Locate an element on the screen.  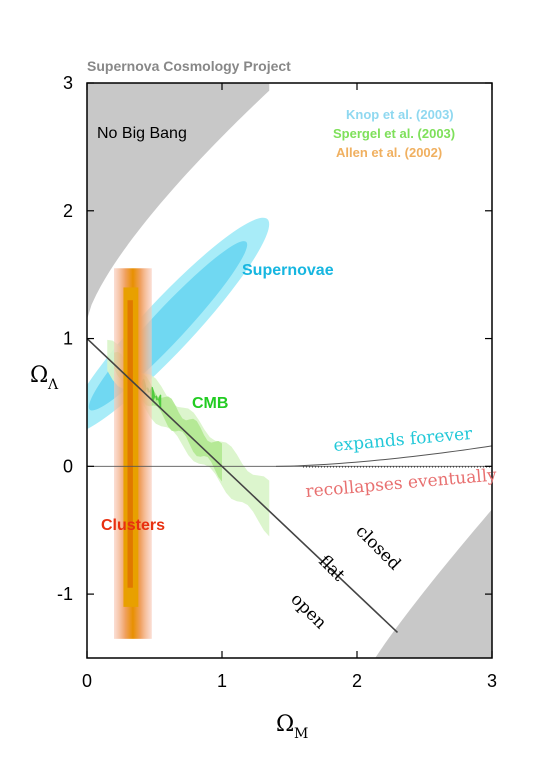
y-axis-label: Ω Λ is located at coordinates (44, 378).